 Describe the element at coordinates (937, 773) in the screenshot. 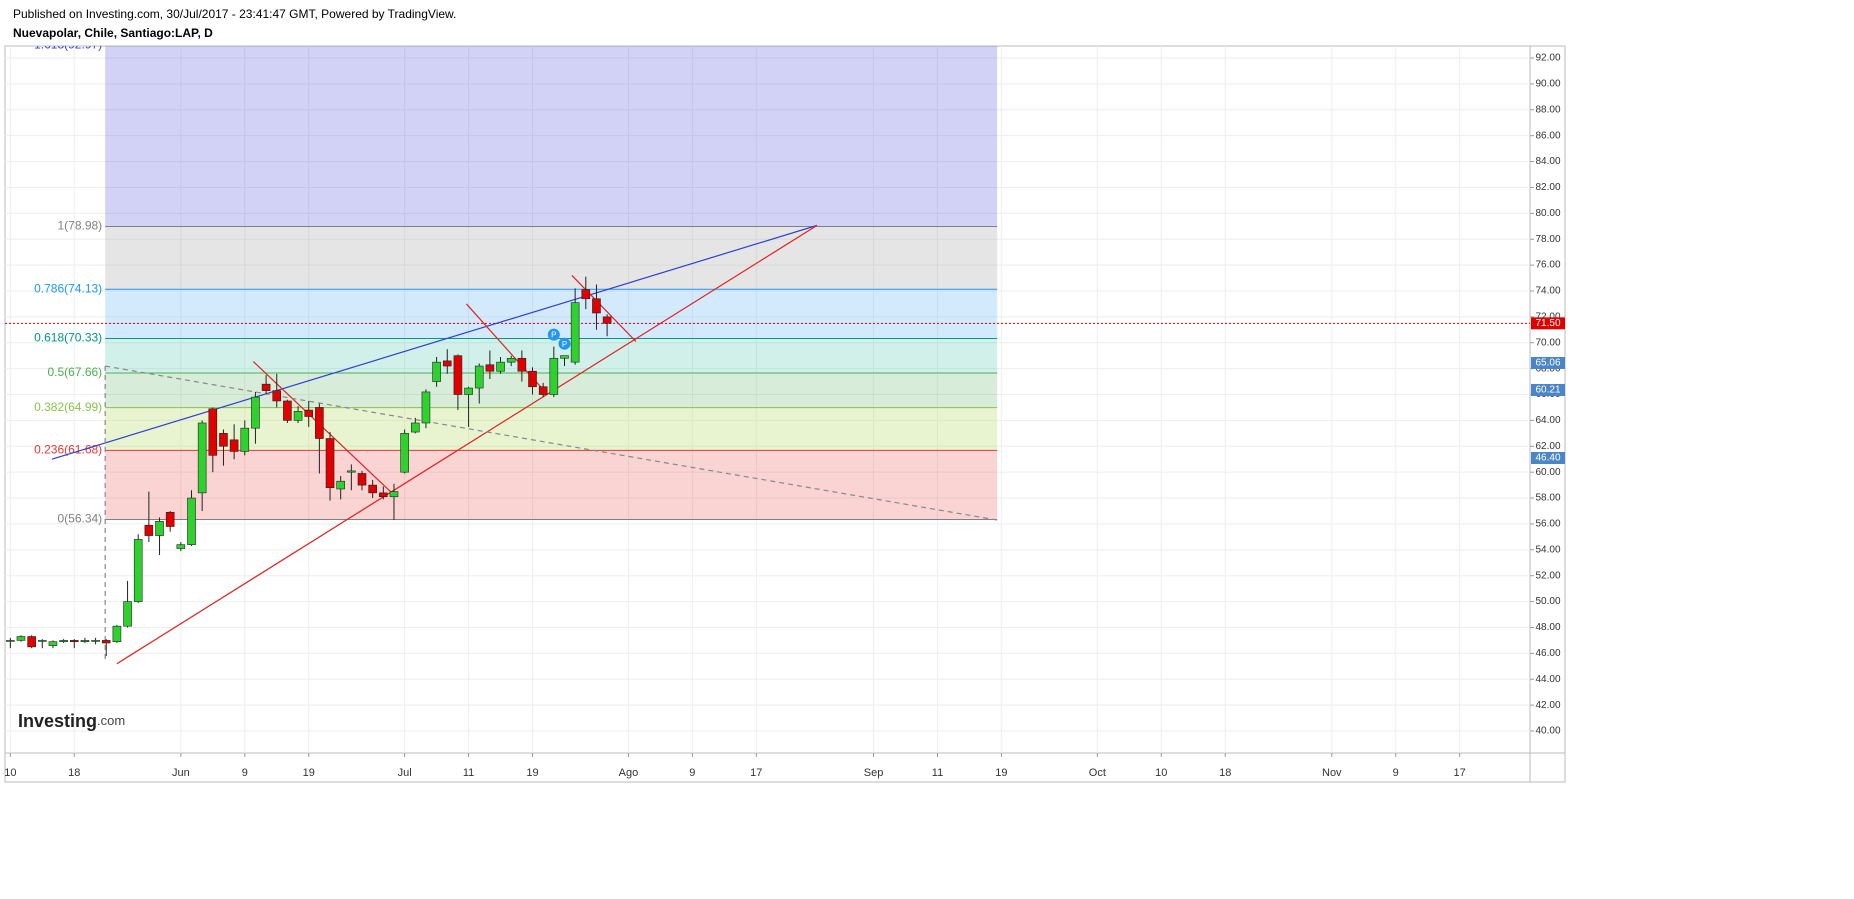

I see `x-tick-label: 11` at that location.